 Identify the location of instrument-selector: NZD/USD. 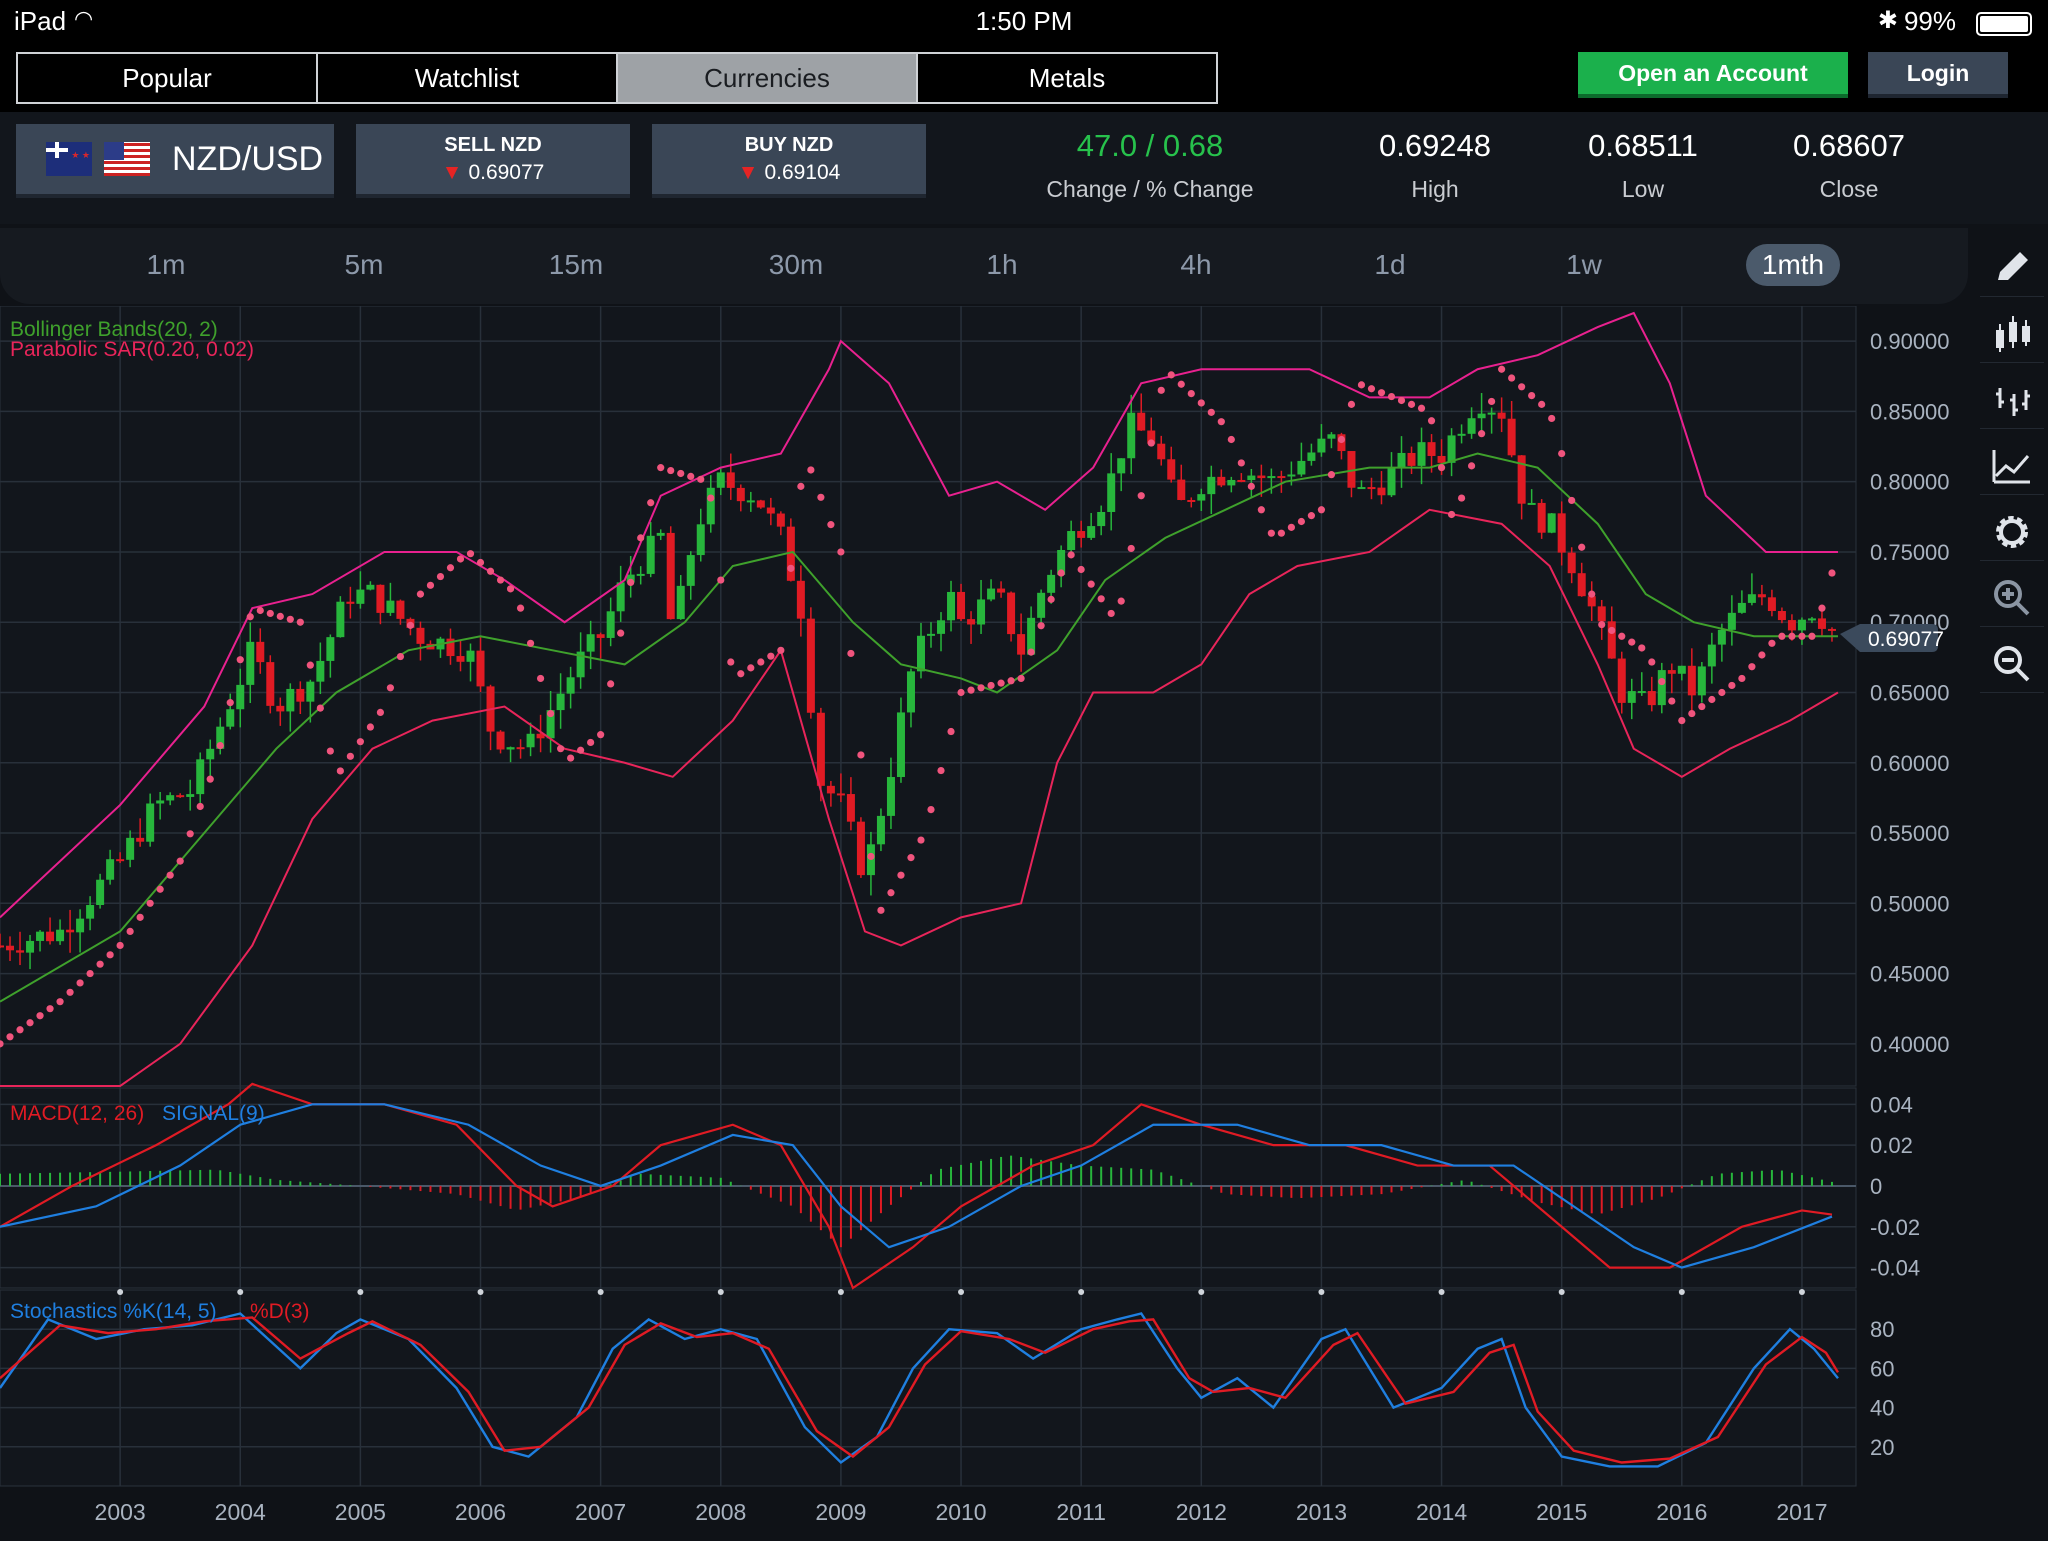
(175, 159).